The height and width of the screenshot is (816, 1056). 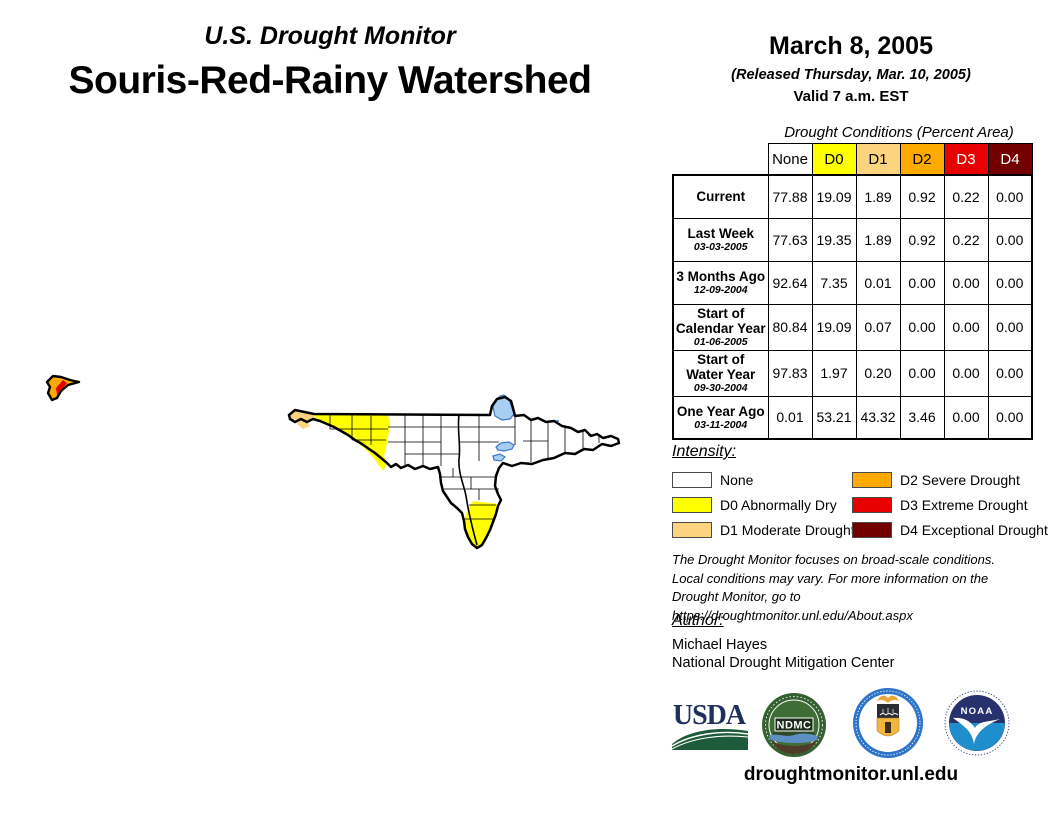 I want to click on value-cell: 19.35, so click(x=834, y=239).